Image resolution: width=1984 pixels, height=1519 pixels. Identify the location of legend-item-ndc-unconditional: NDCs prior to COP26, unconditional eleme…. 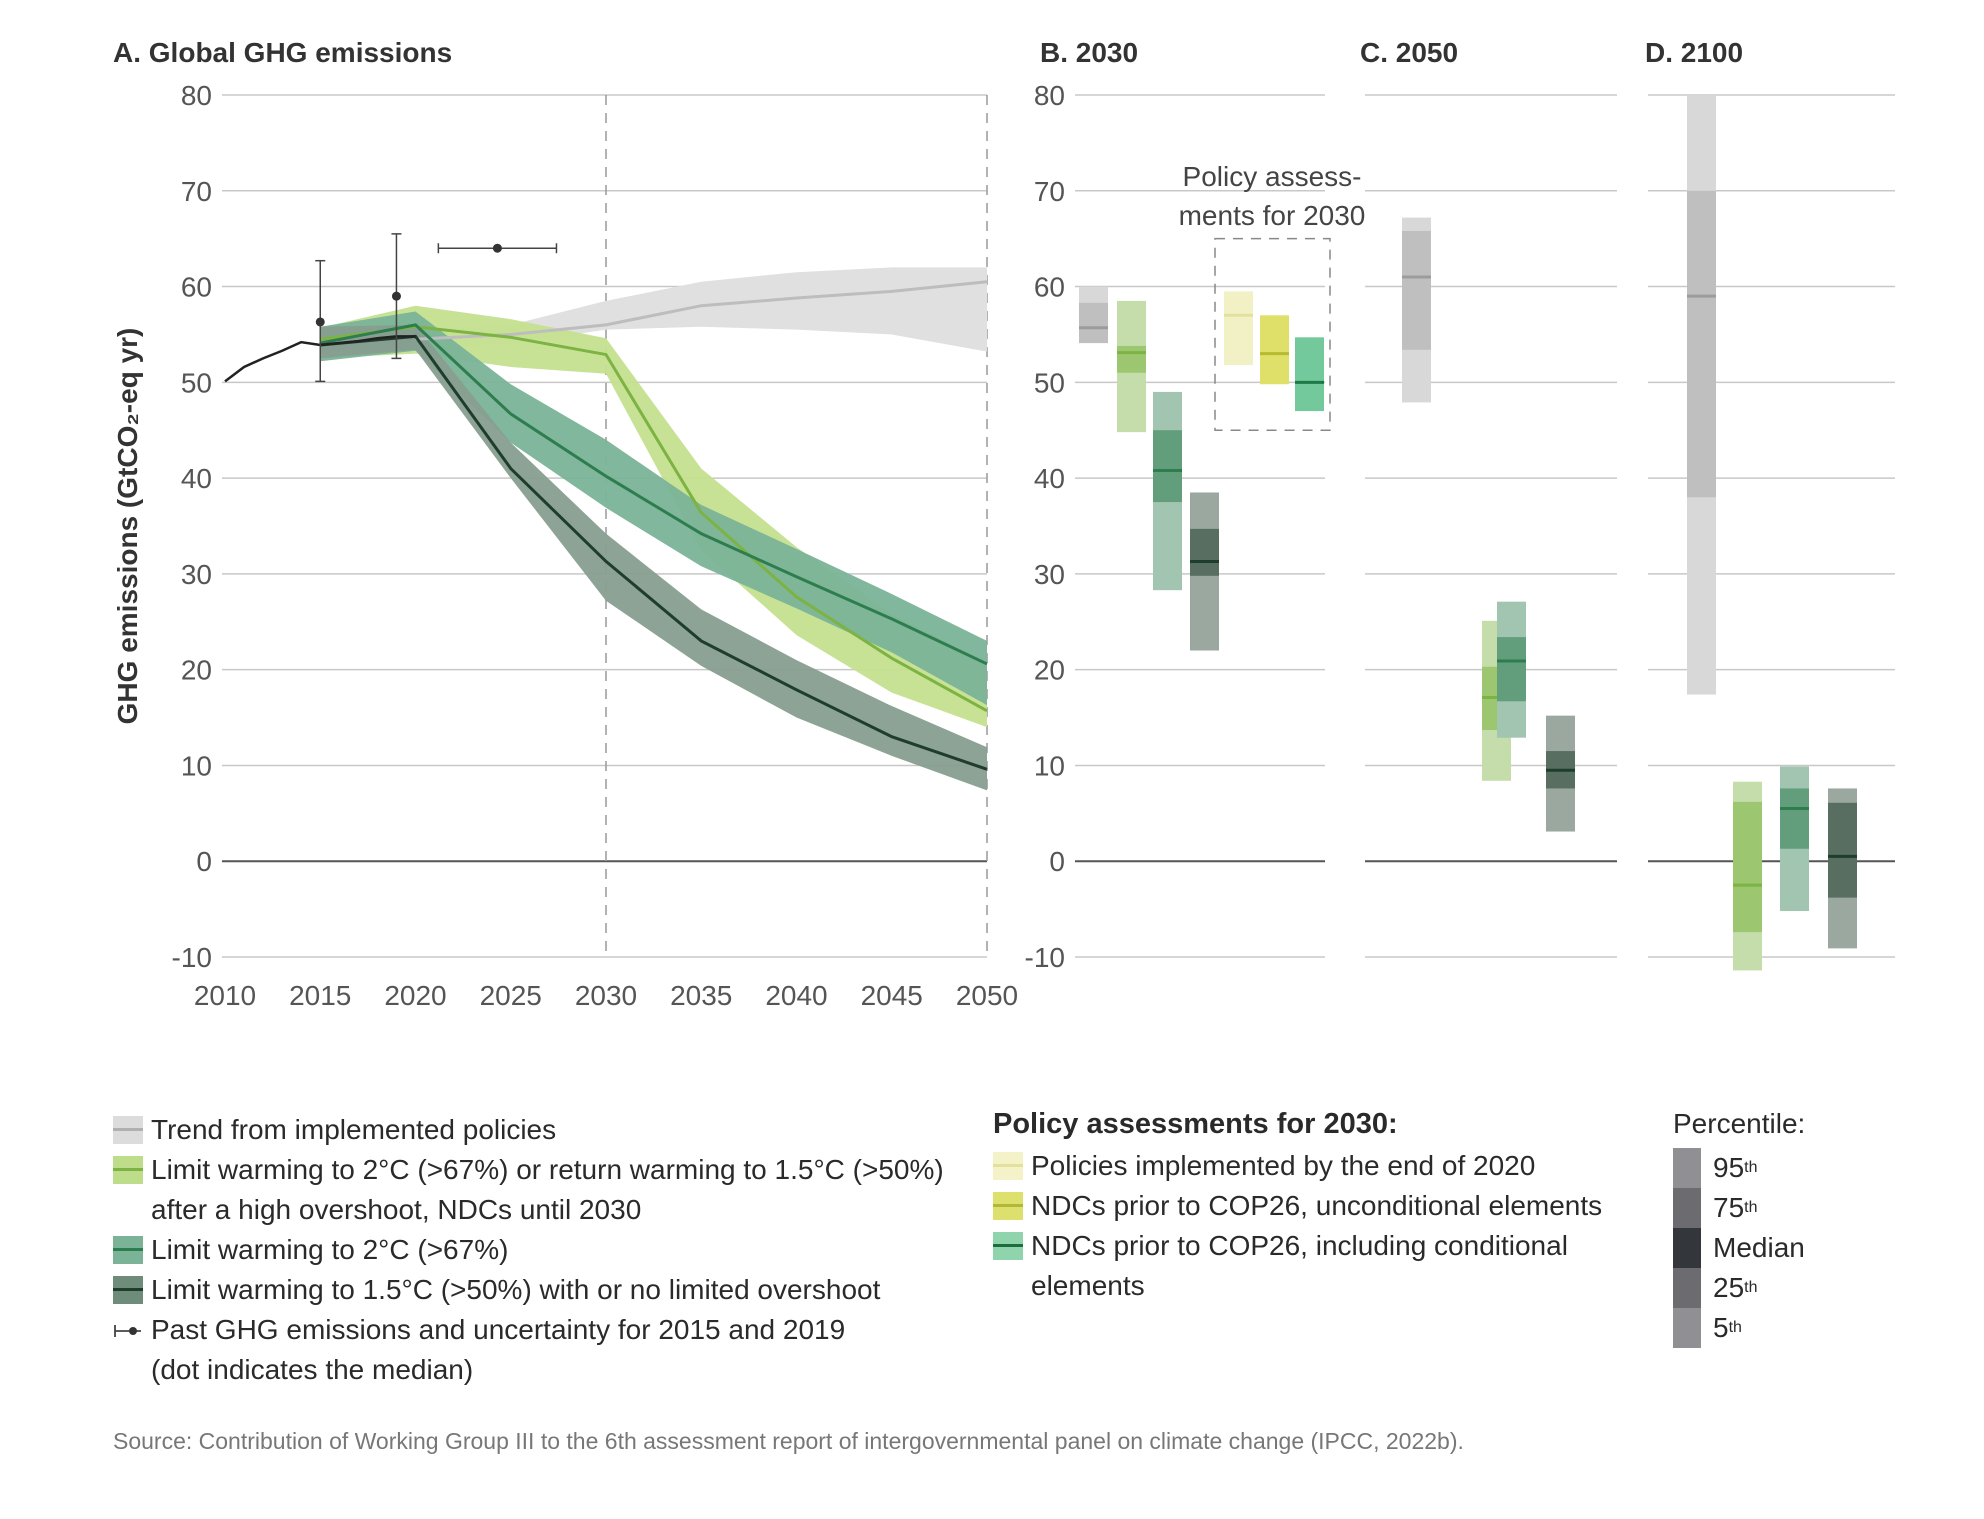
(1323, 1206).